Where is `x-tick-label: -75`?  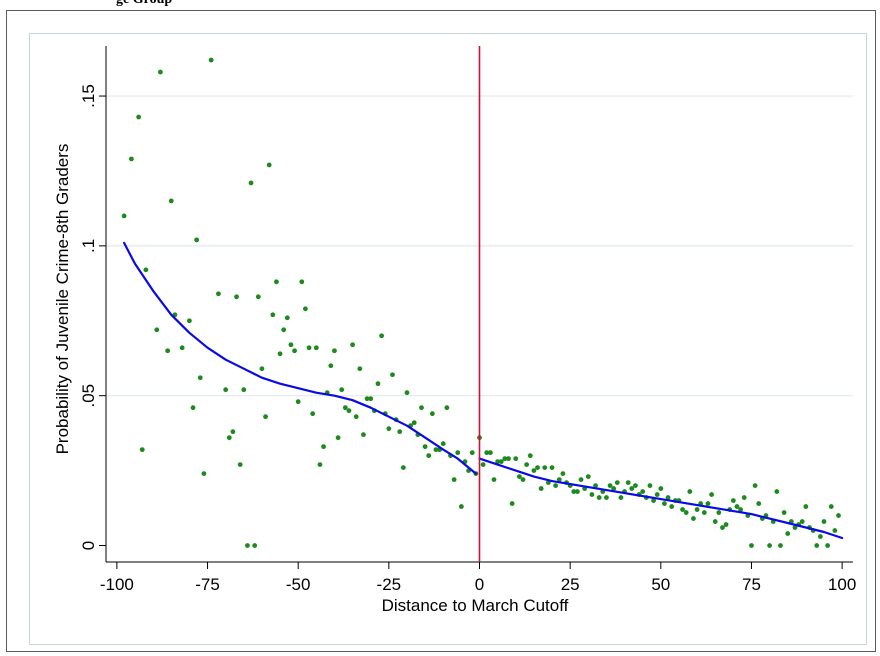 x-tick-label: -75 is located at coordinates (207, 584).